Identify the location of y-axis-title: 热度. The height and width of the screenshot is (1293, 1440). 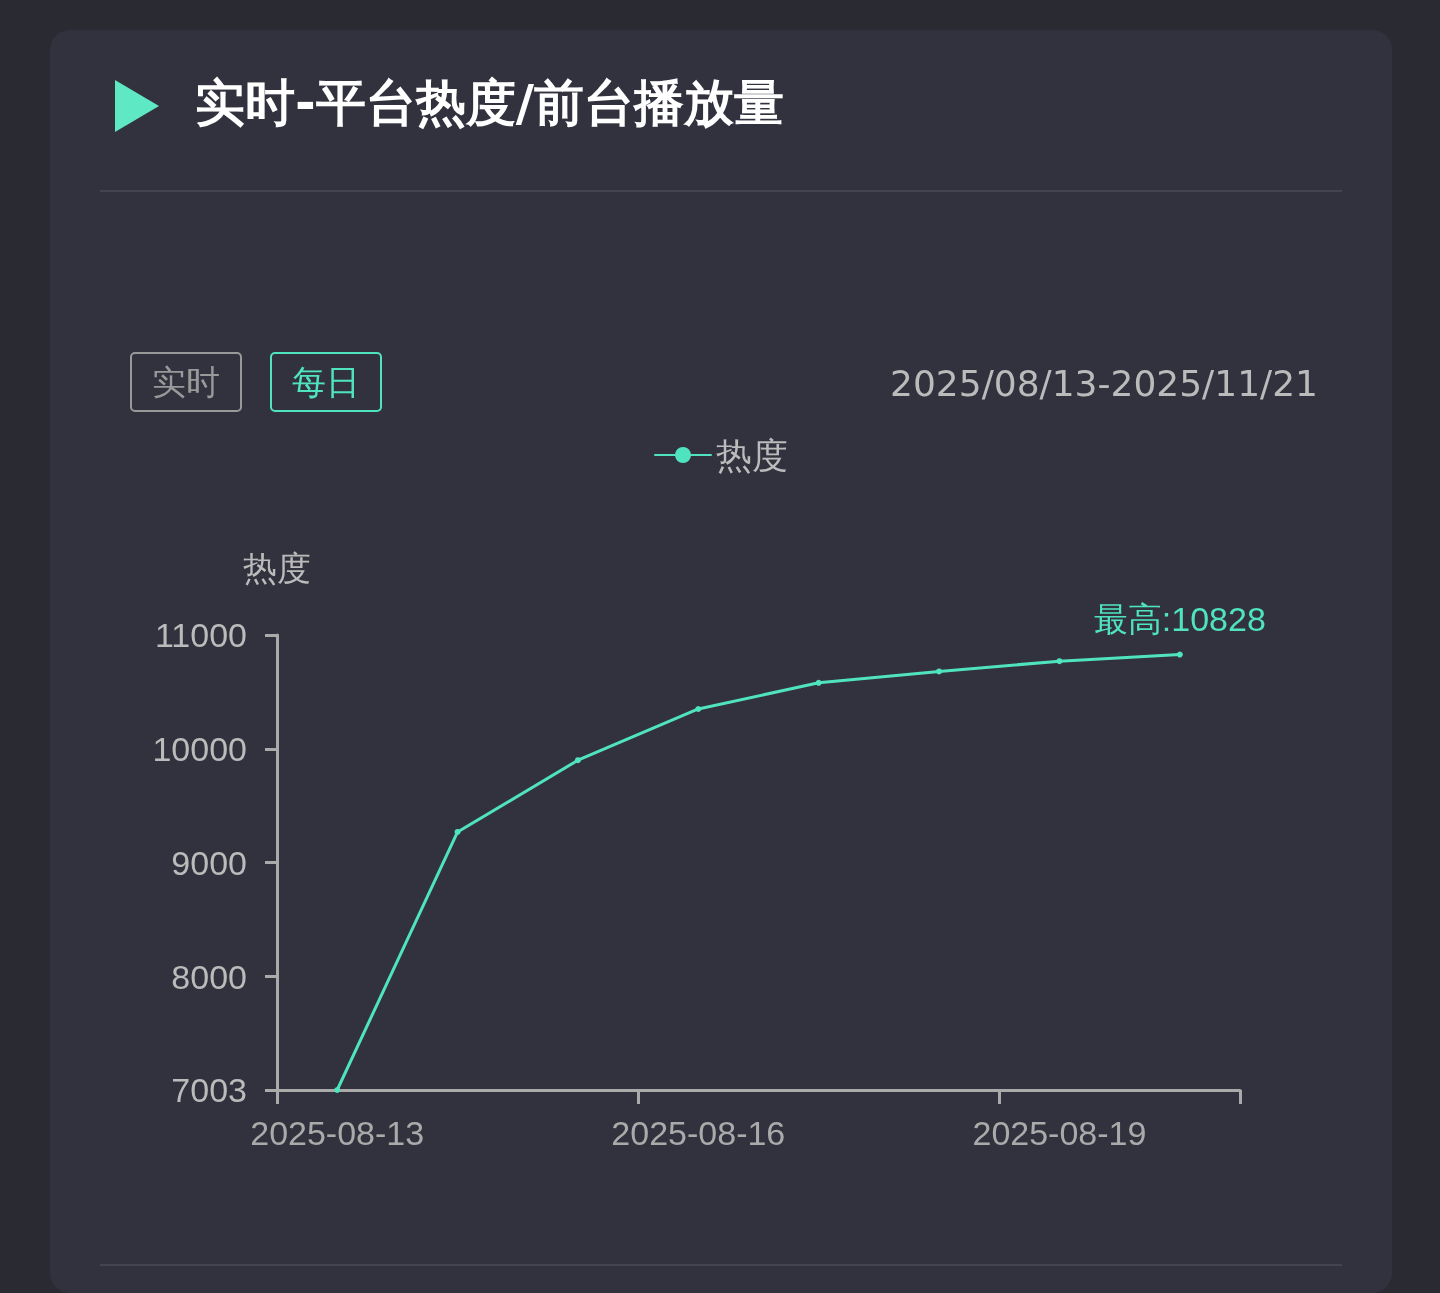
(277, 568).